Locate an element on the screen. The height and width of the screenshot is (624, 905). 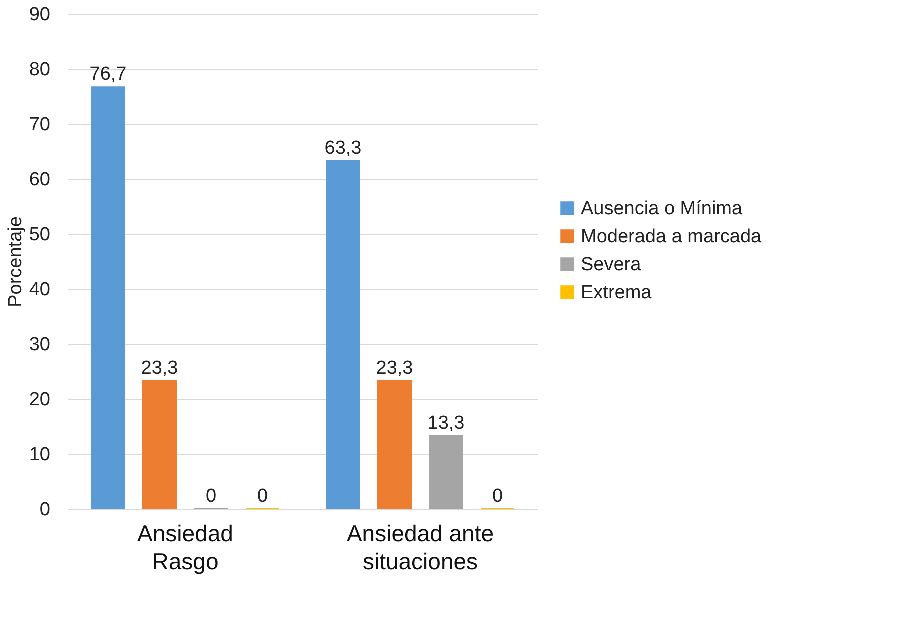
data-label: 63,3 is located at coordinates (343, 148).